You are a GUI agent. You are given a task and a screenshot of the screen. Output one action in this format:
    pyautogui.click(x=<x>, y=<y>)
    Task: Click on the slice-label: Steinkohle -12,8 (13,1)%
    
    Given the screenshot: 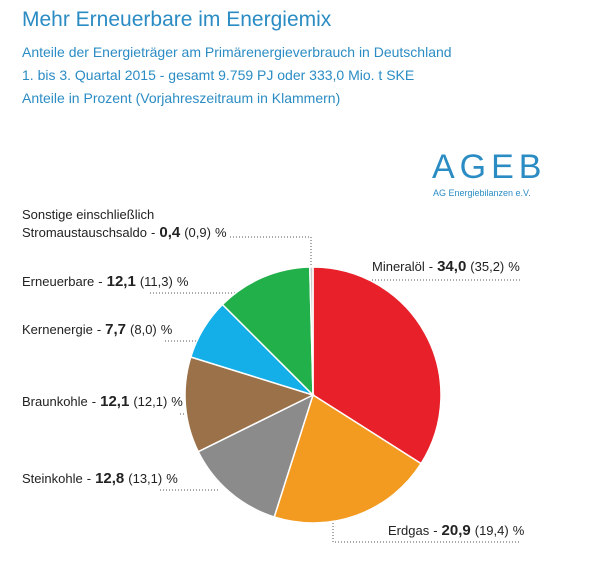 What is the action you would take?
    pyautogui.click(x=102, y=479)
    